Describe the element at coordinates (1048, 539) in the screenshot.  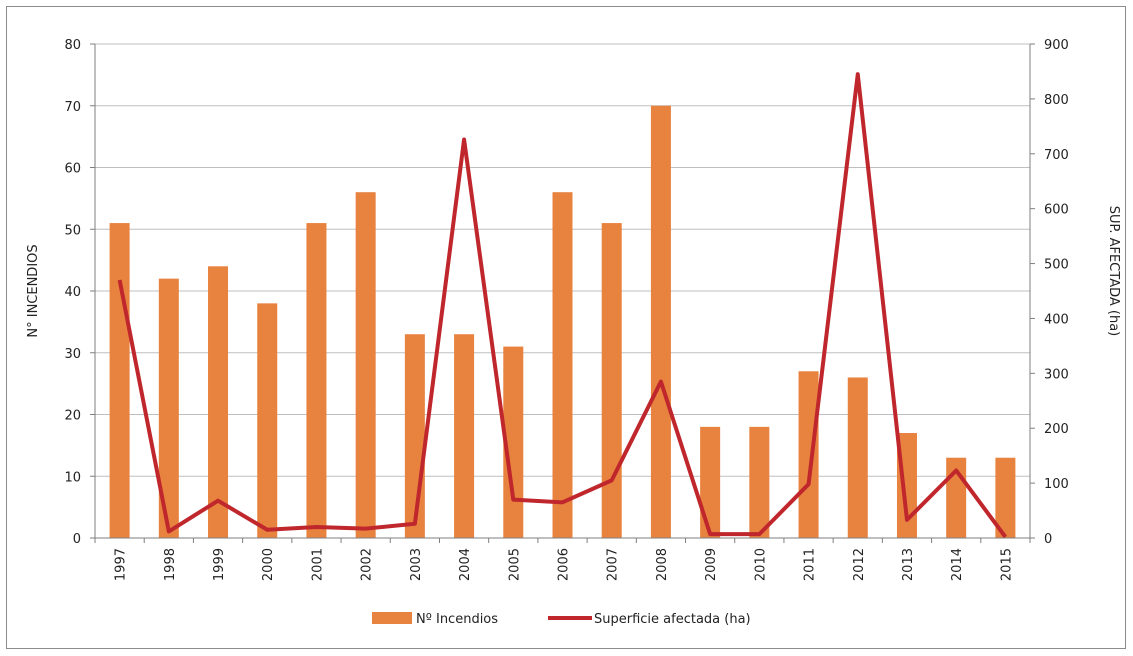
I see `y2-tick-label: 0` at that location.